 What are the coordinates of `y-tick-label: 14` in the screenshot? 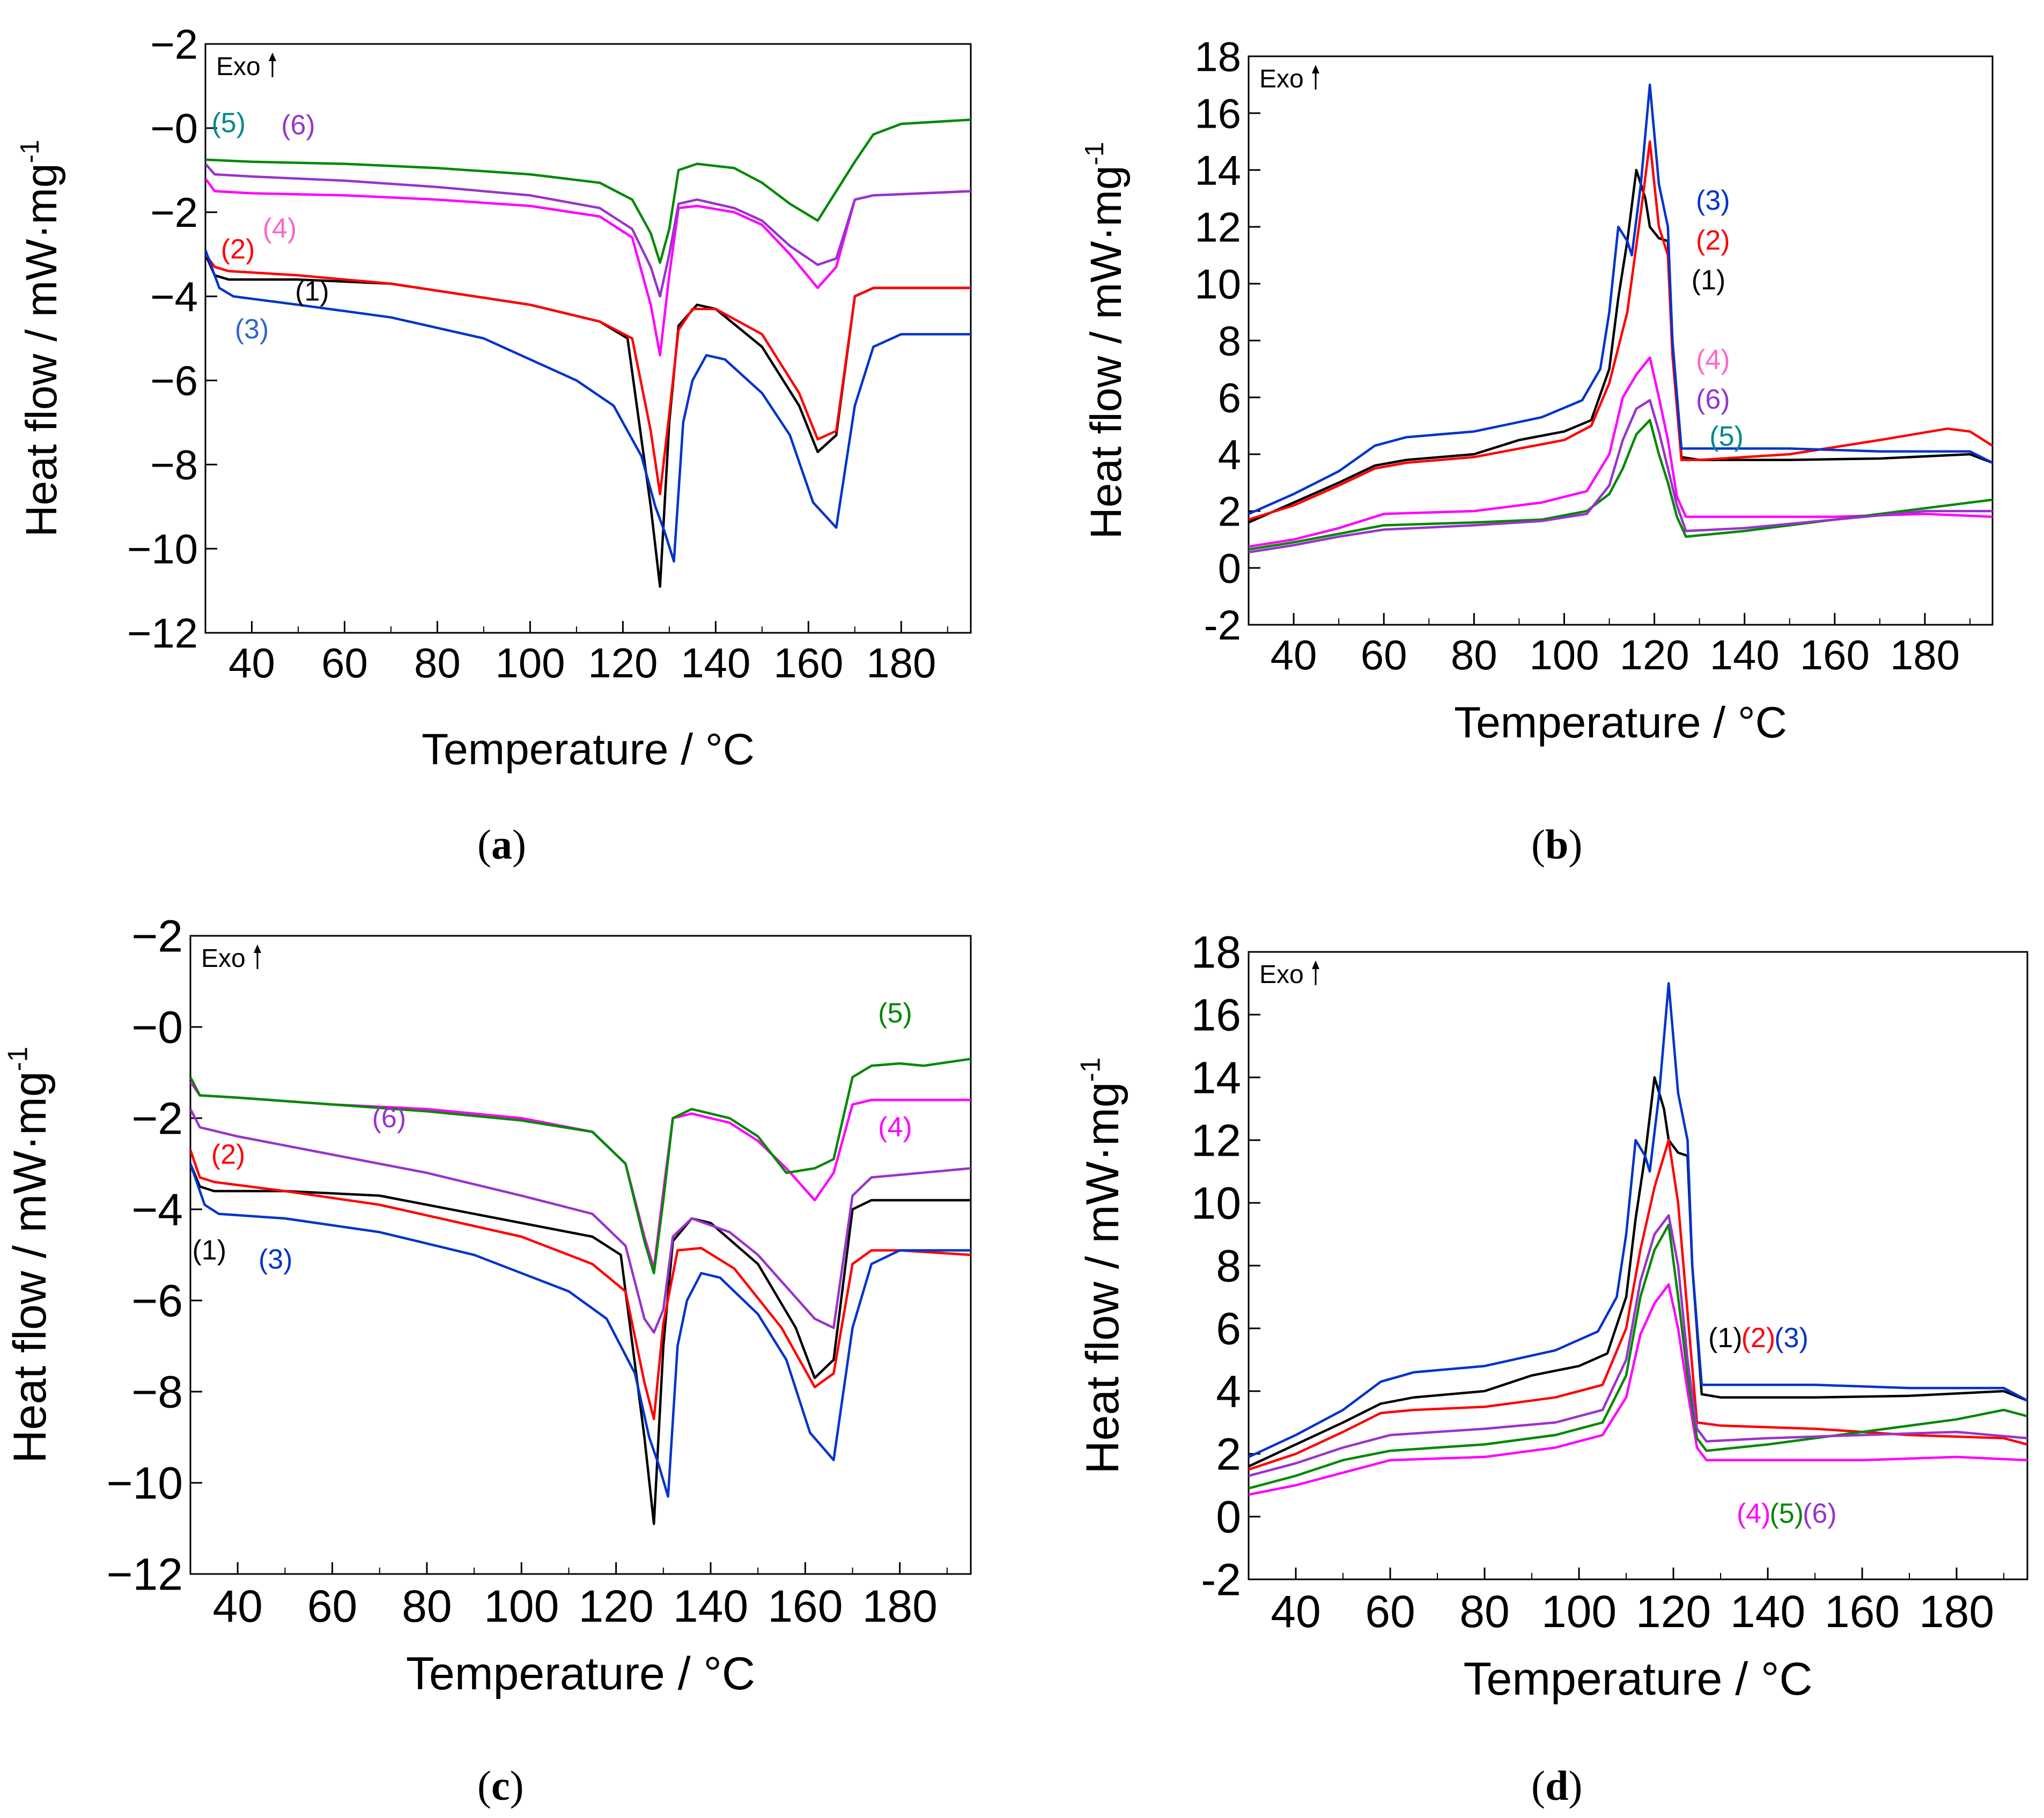 It's located at (1217, 170).